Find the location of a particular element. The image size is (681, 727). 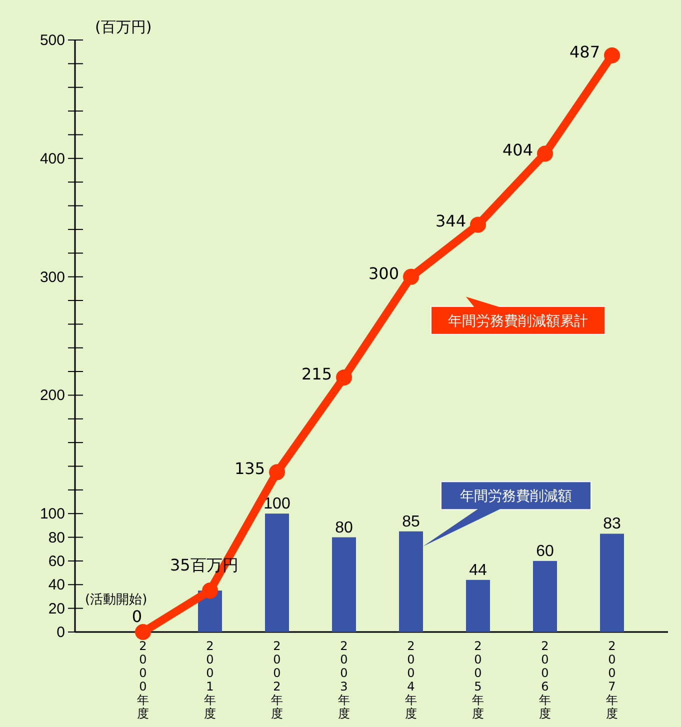

y-tick-label: 300 is located at coordinates (52, 277).